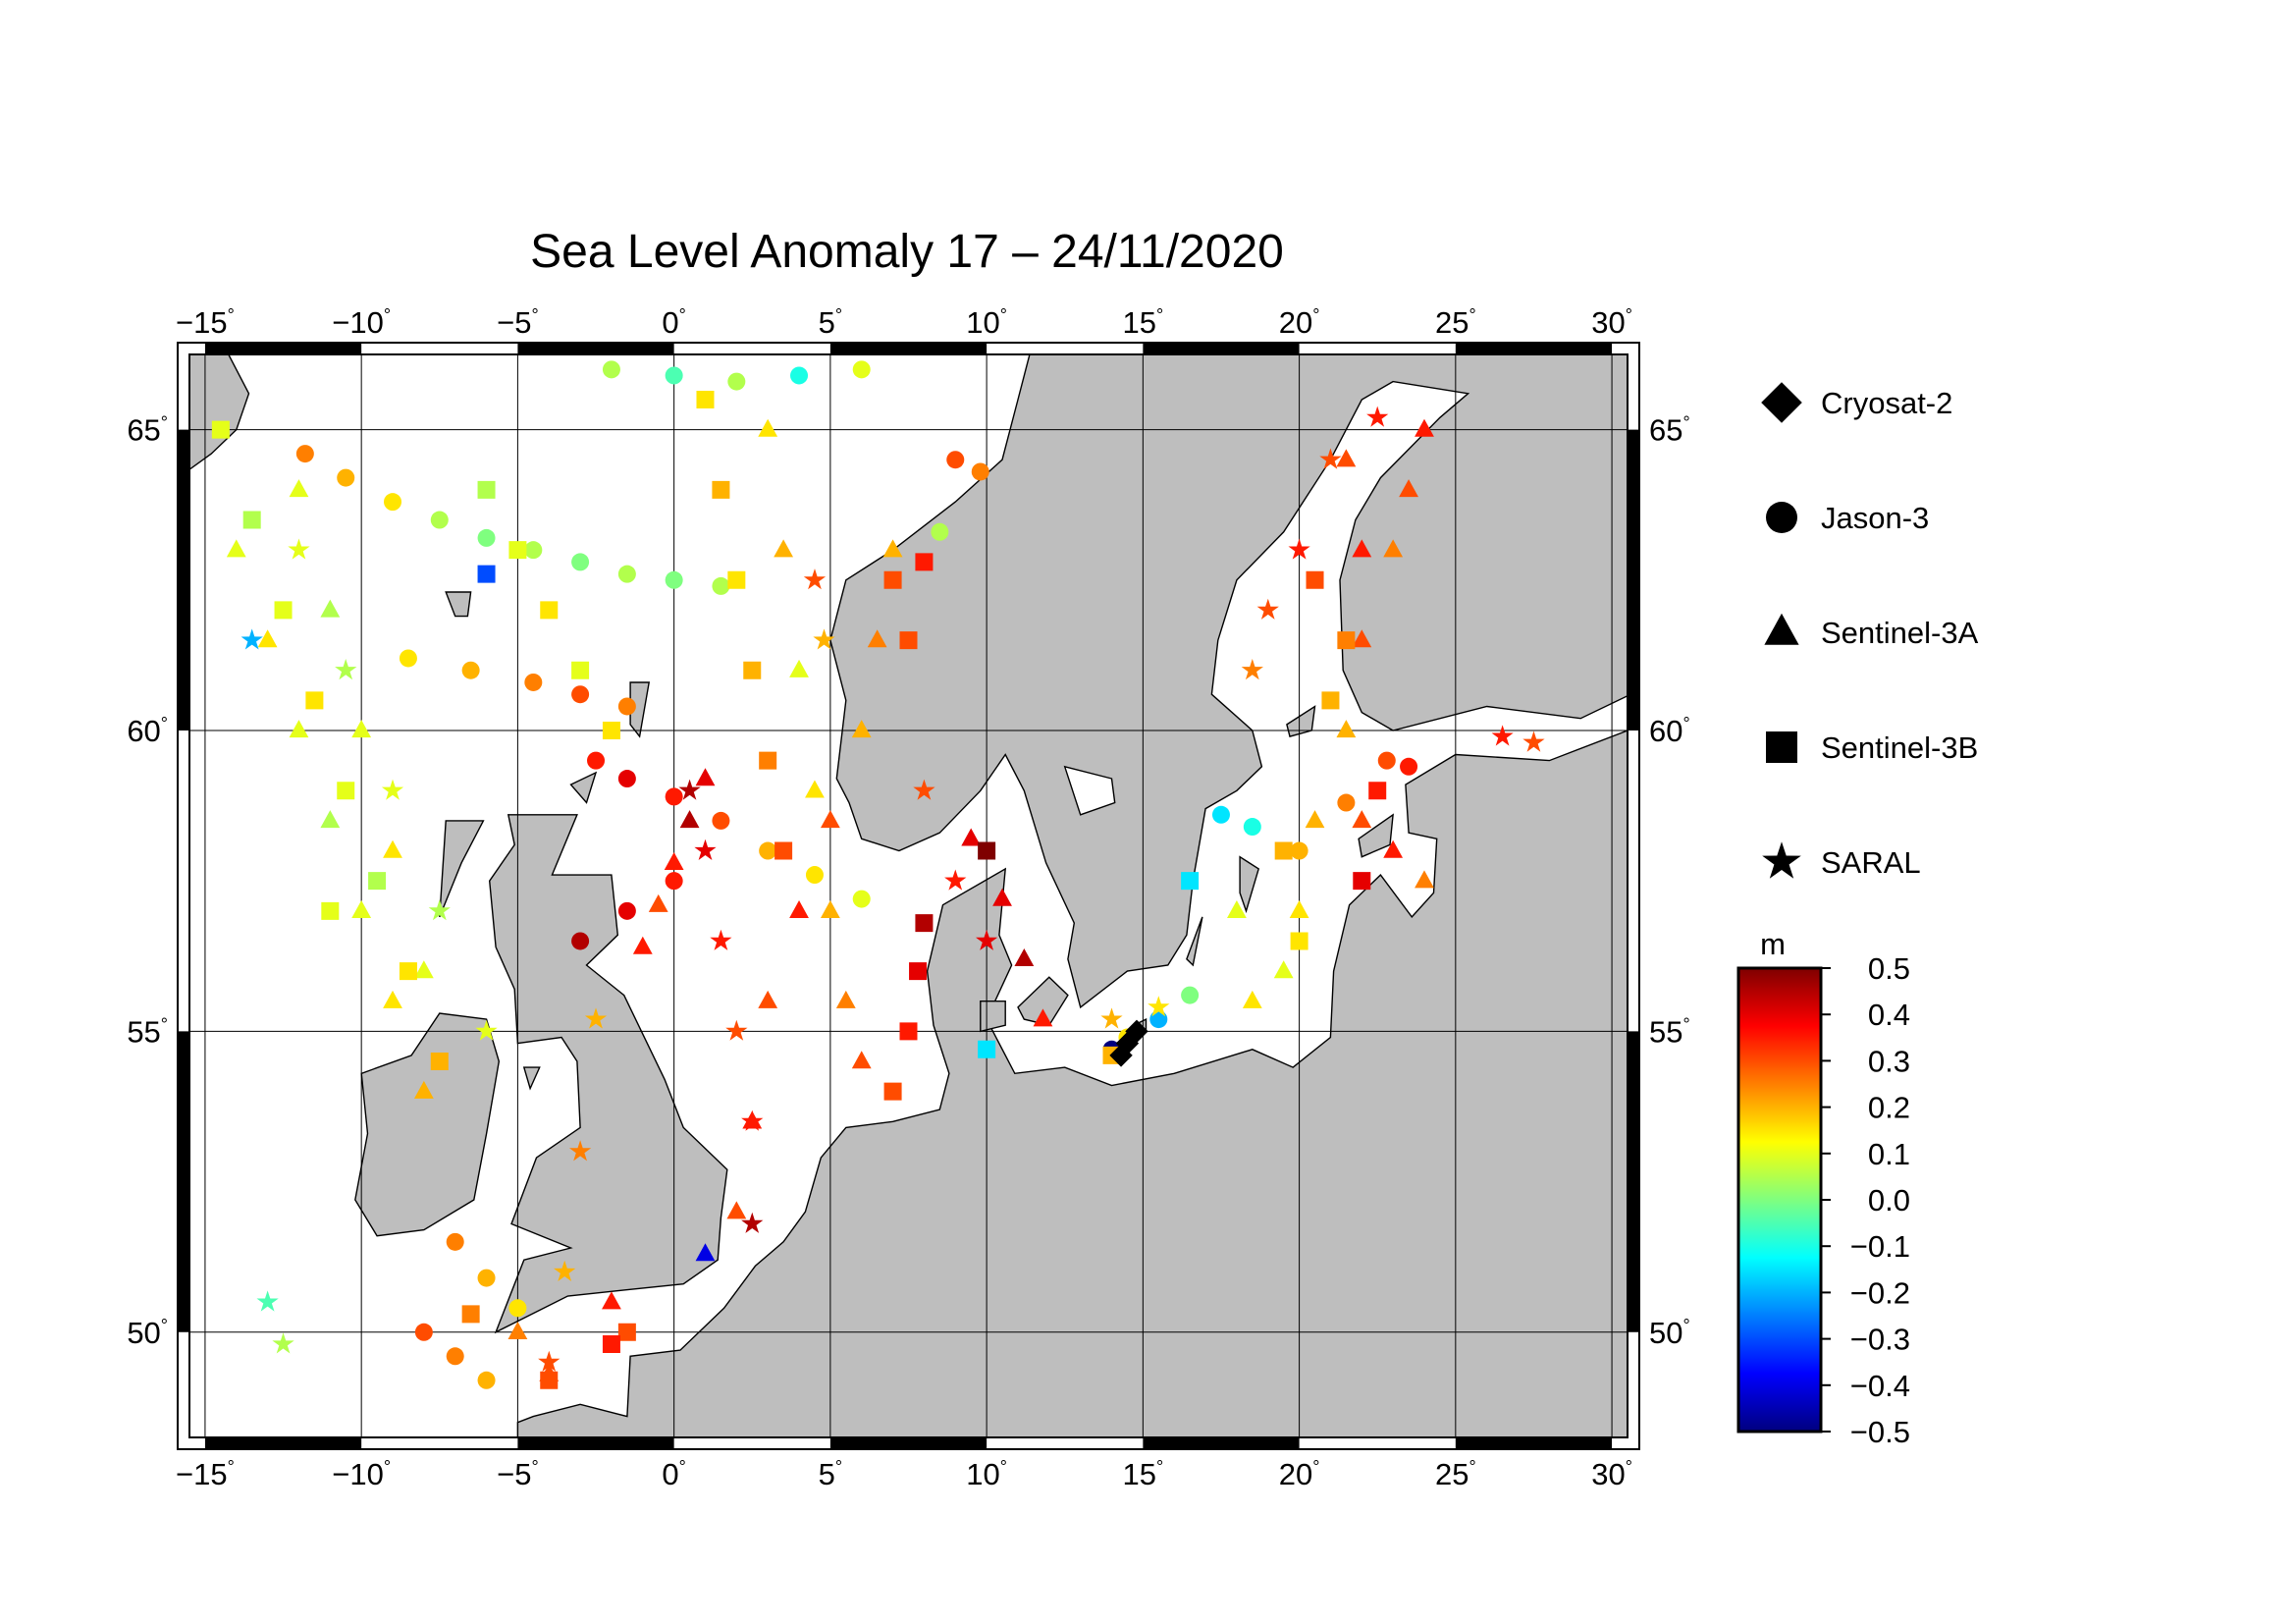 Image resolution: width=2296 pixels, height=1623 pixels. I want to click on legend-item: Sentinel-3A, so click(1872, 631).